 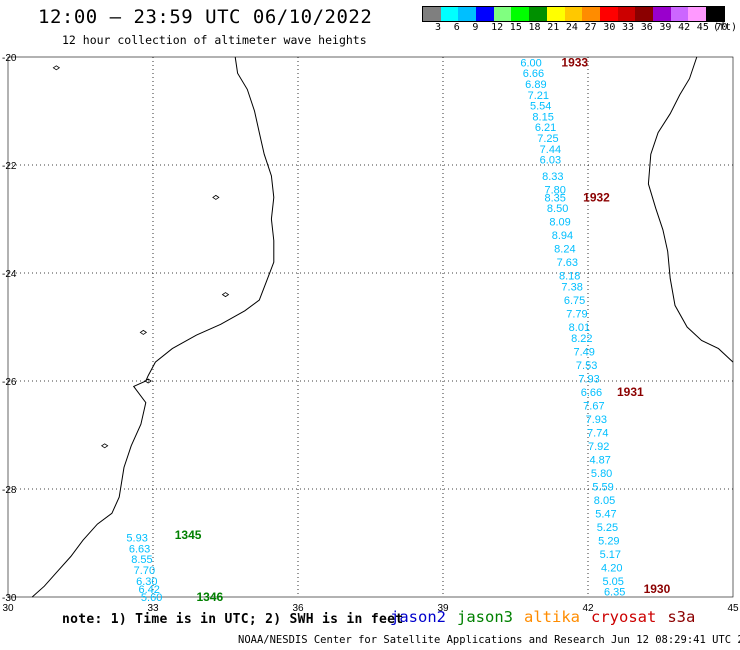 I want to click on x-tick-label: 45, so click(x=733, y=608).